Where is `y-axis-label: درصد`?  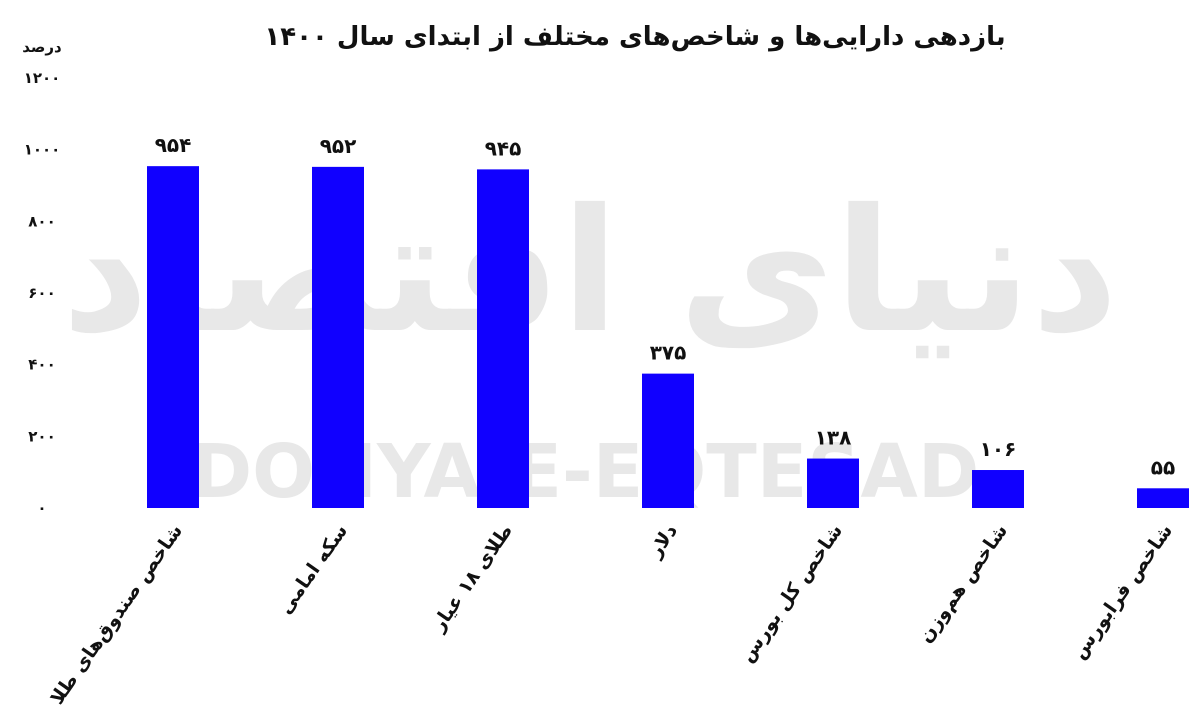 y-axis-label: درصد is located at coordinates (42, 47).